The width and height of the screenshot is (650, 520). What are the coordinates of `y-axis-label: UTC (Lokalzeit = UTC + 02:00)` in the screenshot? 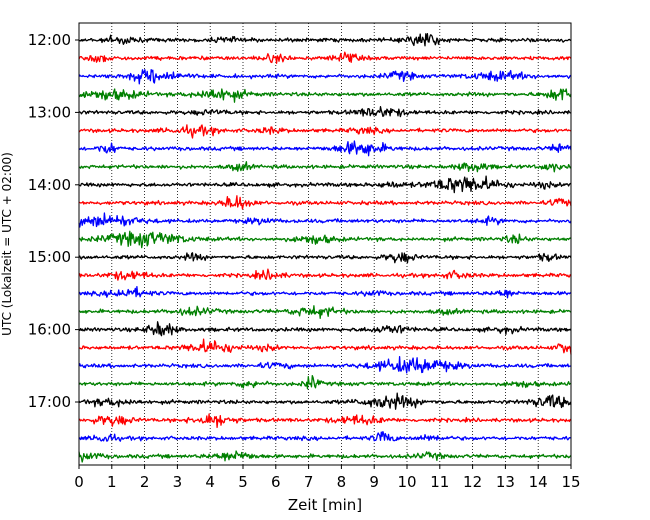 It's located at (7, 244).